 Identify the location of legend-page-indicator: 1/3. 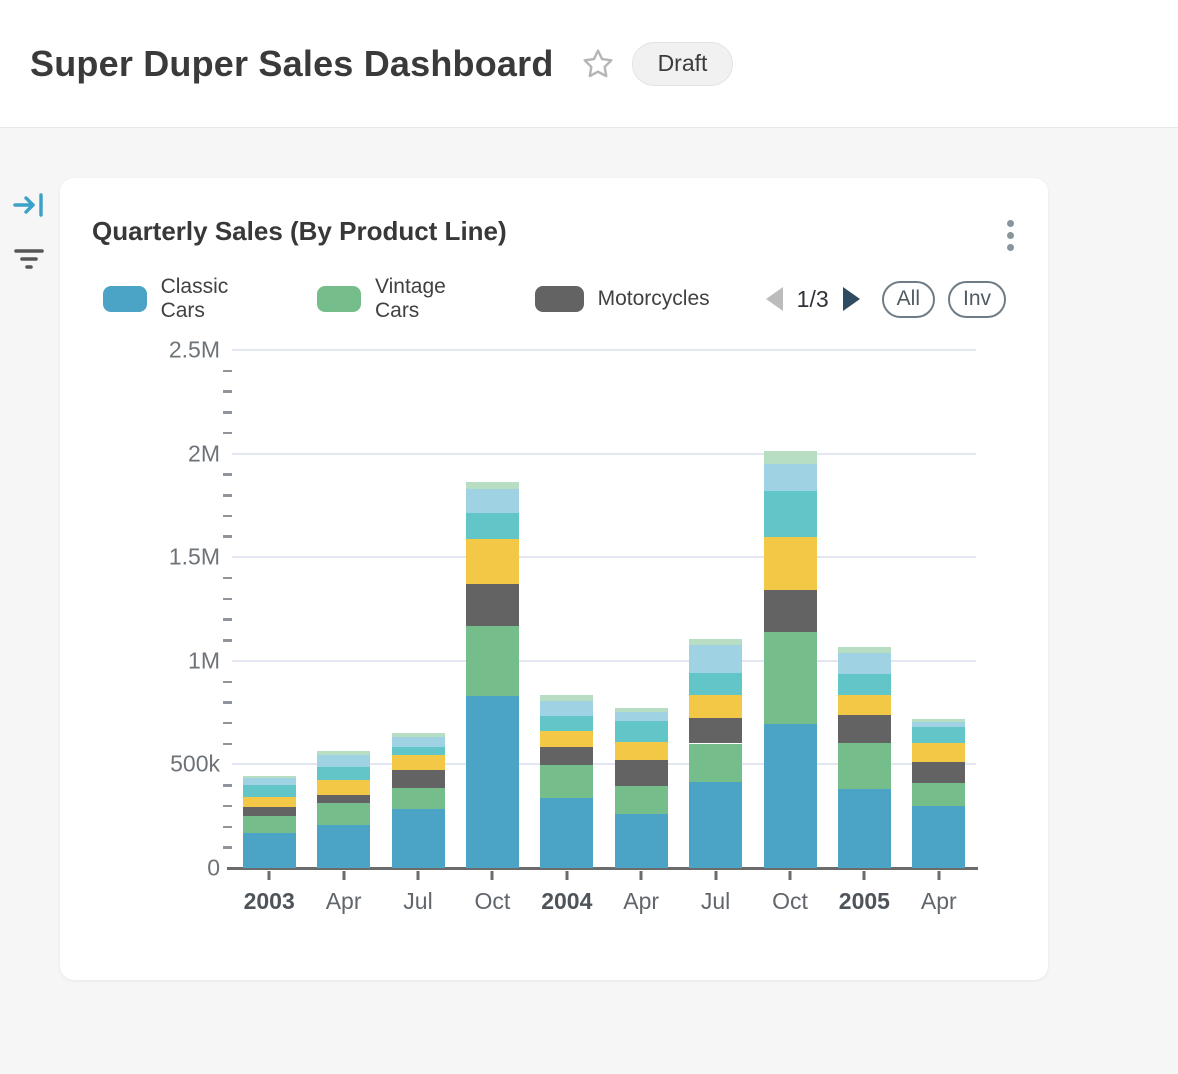
(812, 298).